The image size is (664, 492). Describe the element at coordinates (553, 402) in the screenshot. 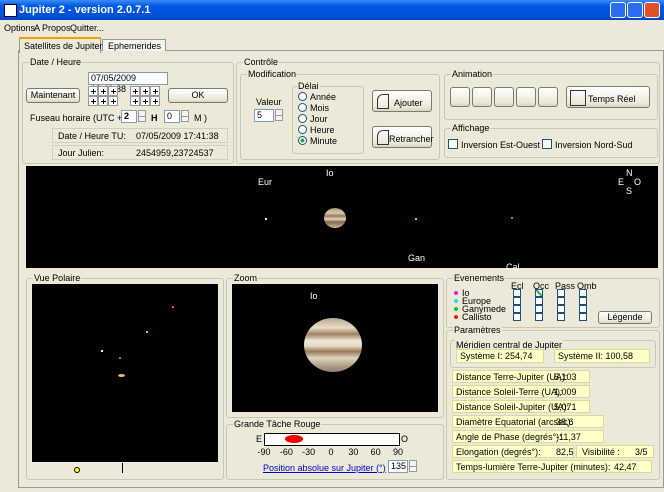

I see `group-parameters: Paramètres` at that location.